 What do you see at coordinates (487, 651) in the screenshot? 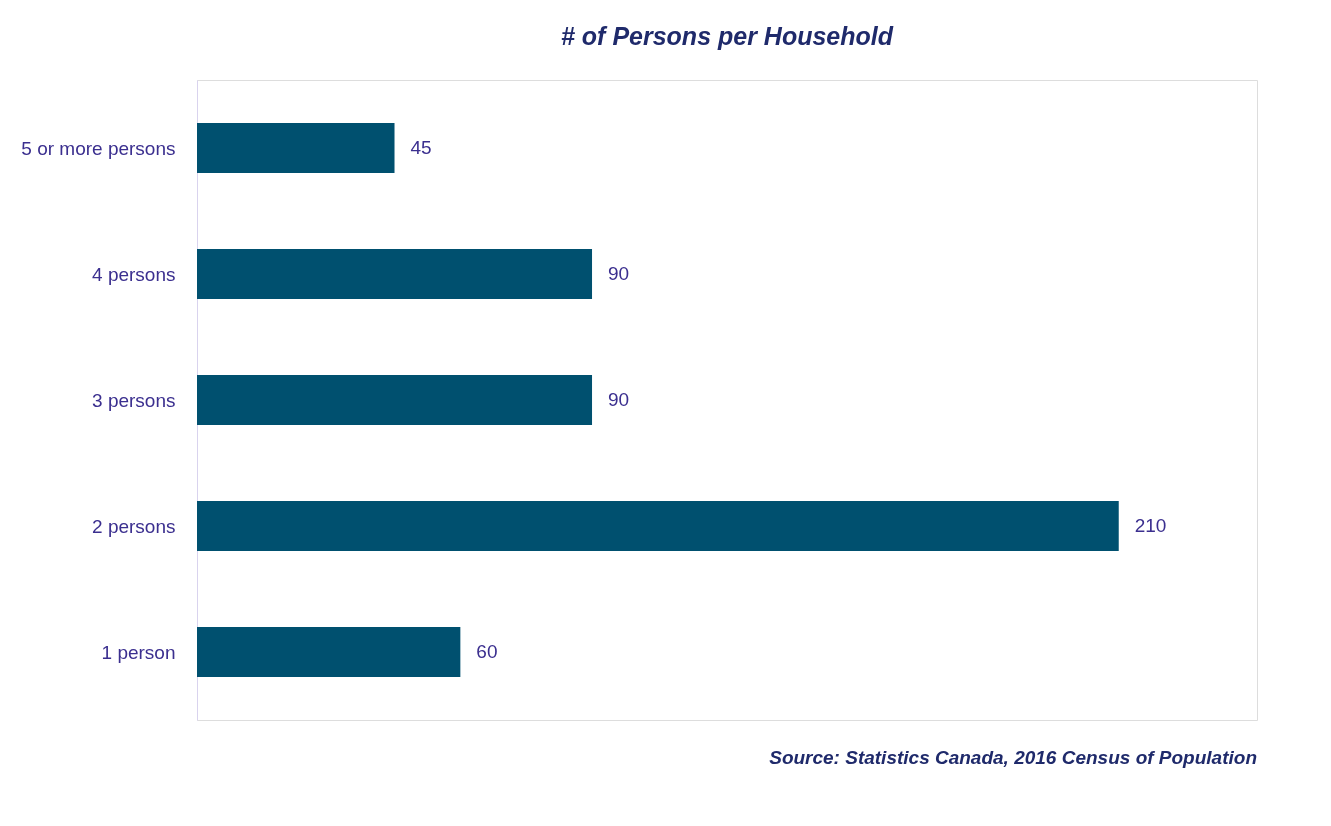
I see `data-label: 60` at bounding box center [487, 651].